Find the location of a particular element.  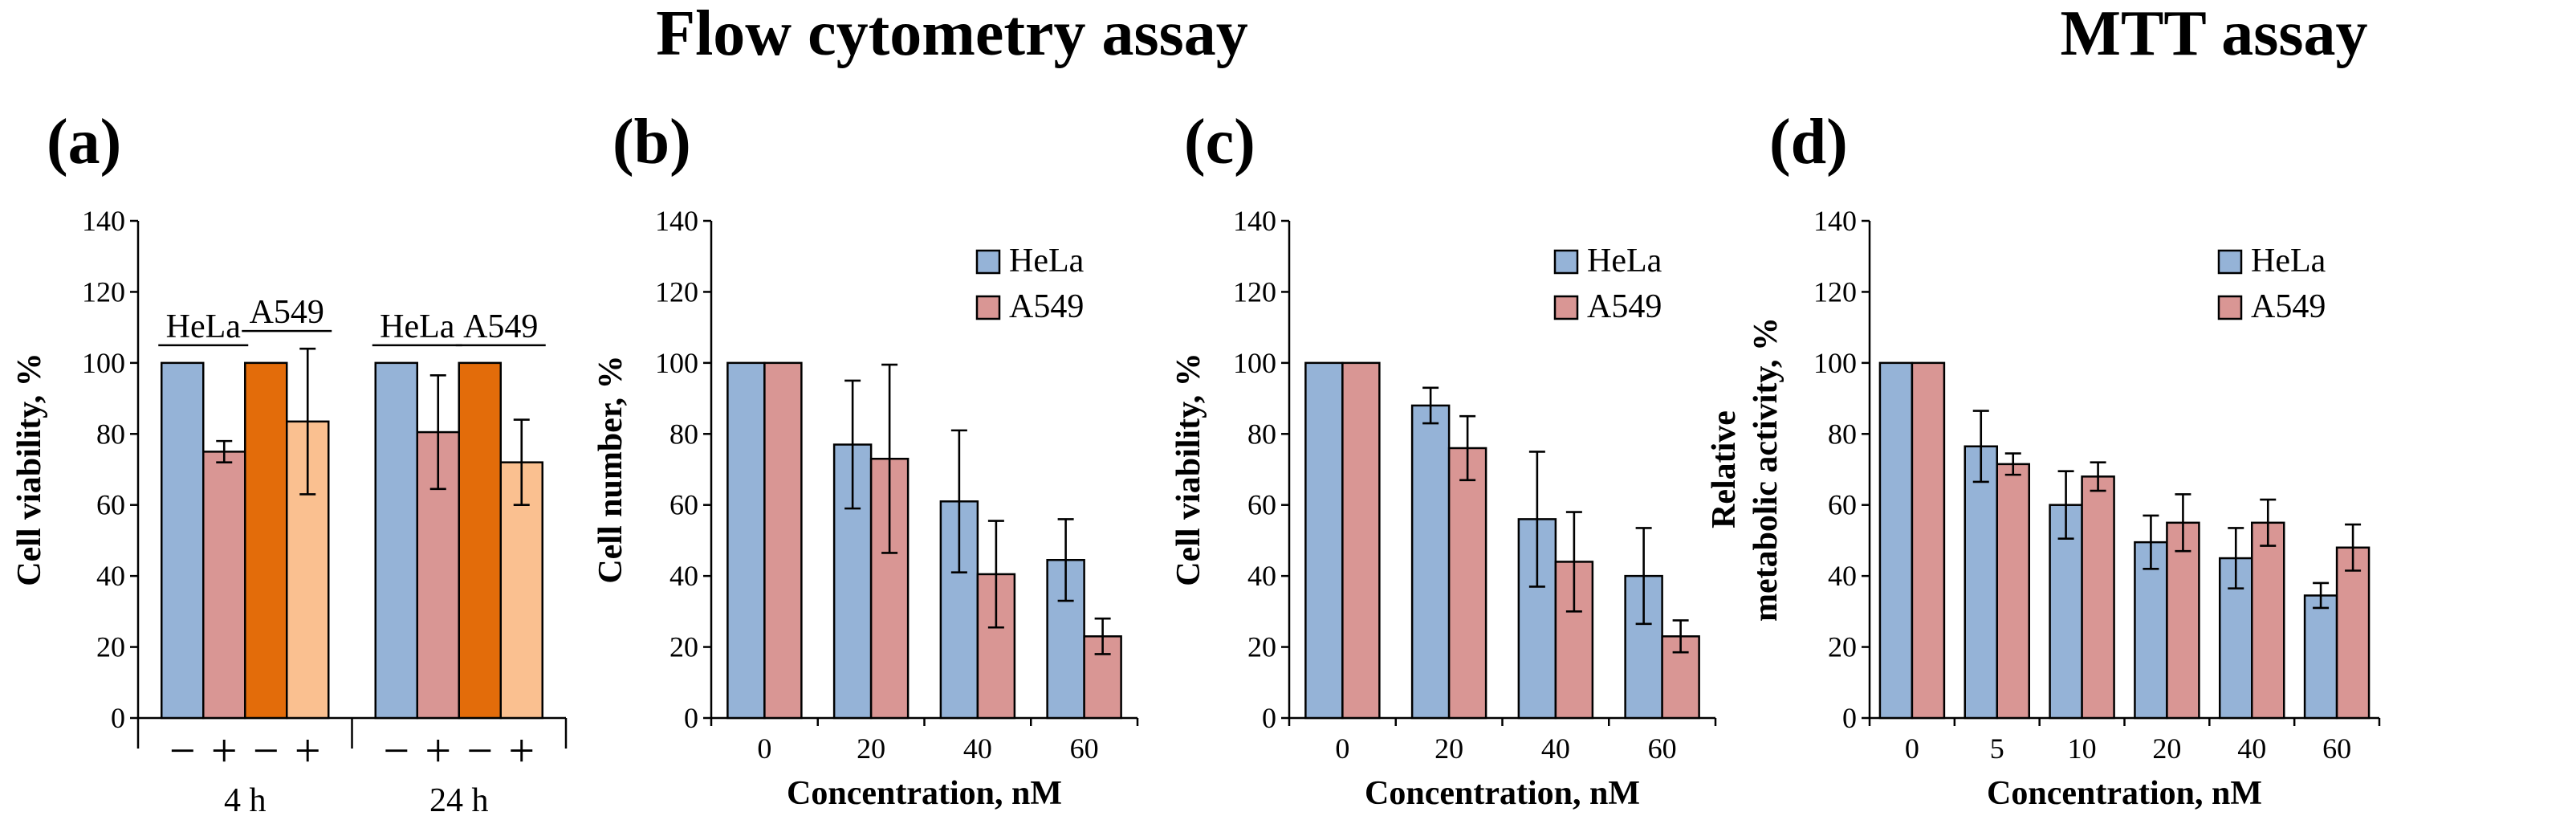

panel-label-a: (a) is located at coordinates (84, 142).